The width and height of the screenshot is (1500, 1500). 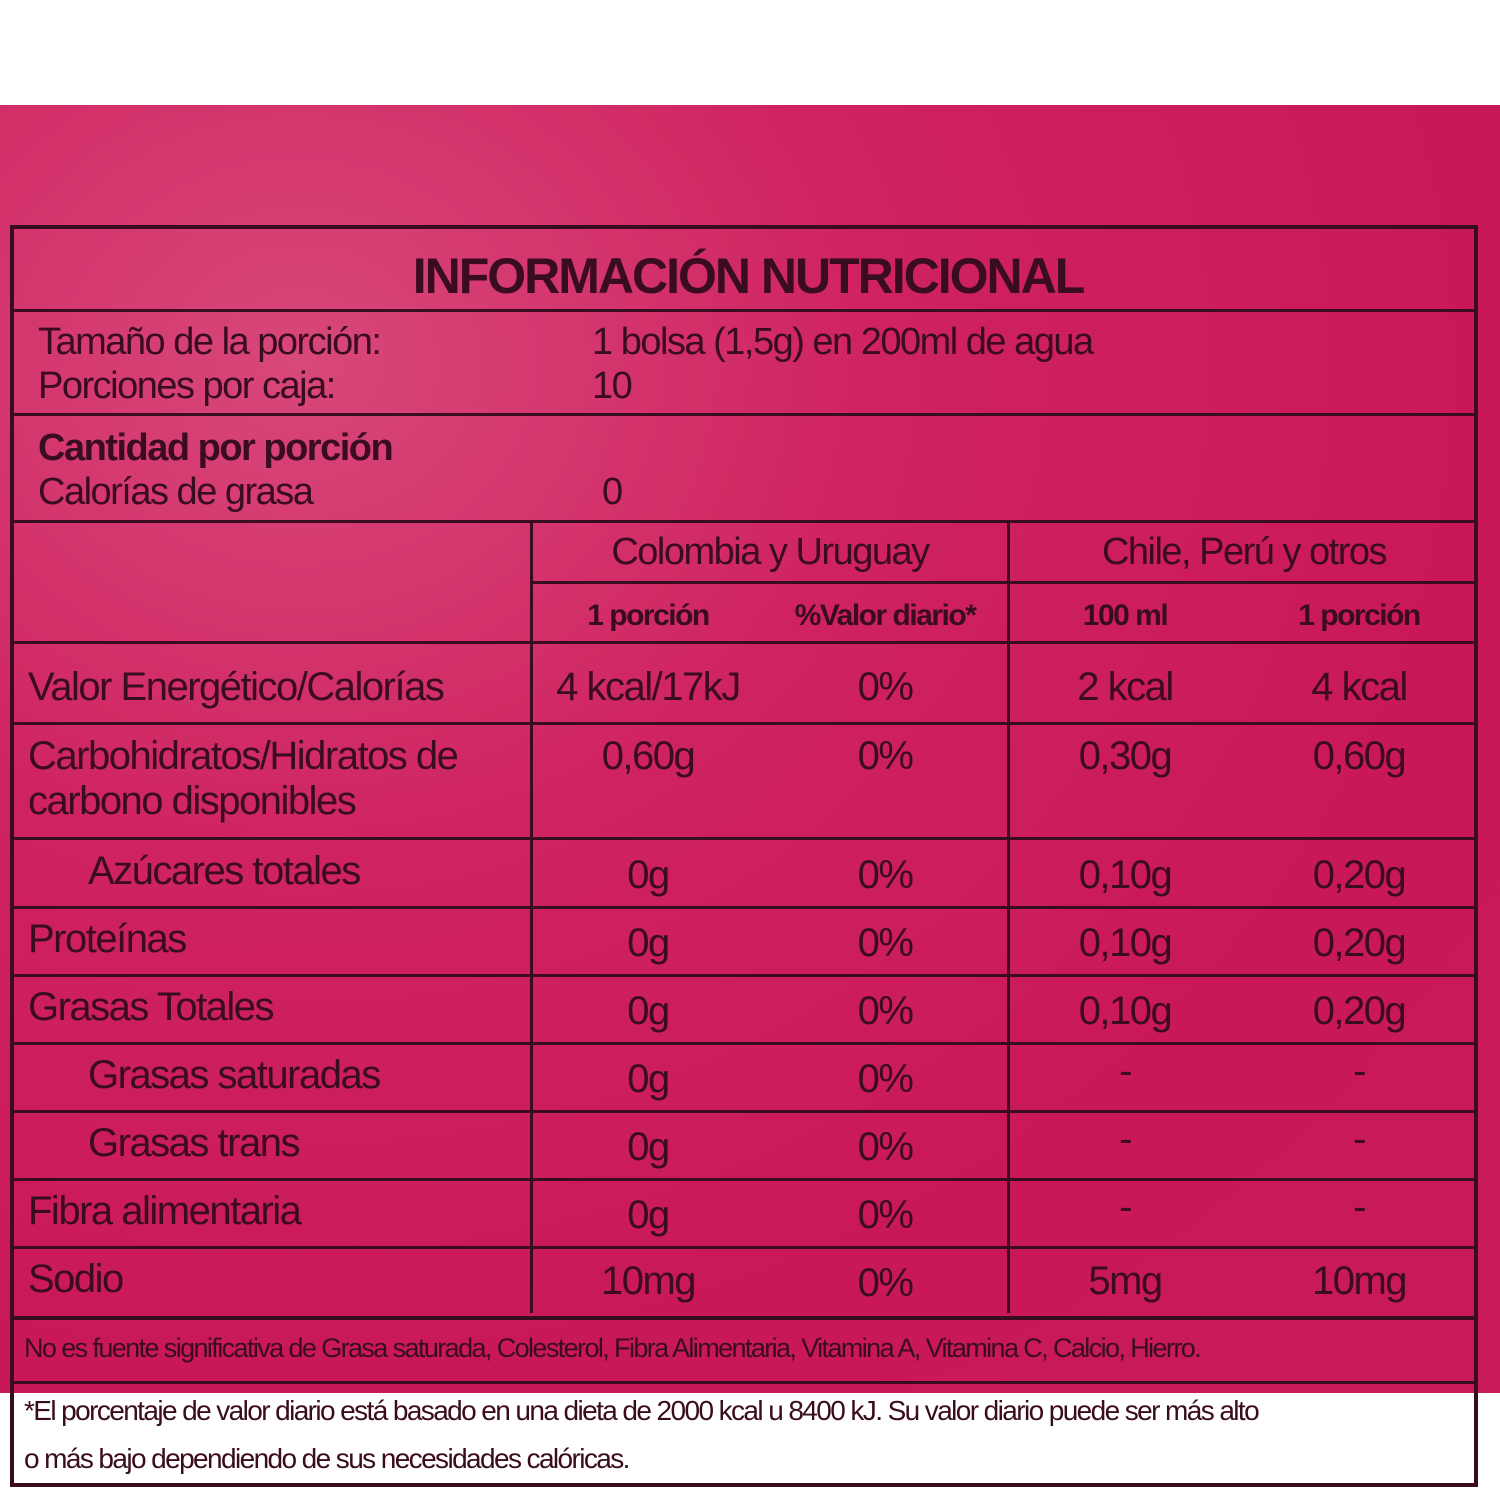 What do you see at coordinates (648, 687) in the screenshot?
I see `cell: 4 kcal/17kJ` at bounding box center [648, 687].